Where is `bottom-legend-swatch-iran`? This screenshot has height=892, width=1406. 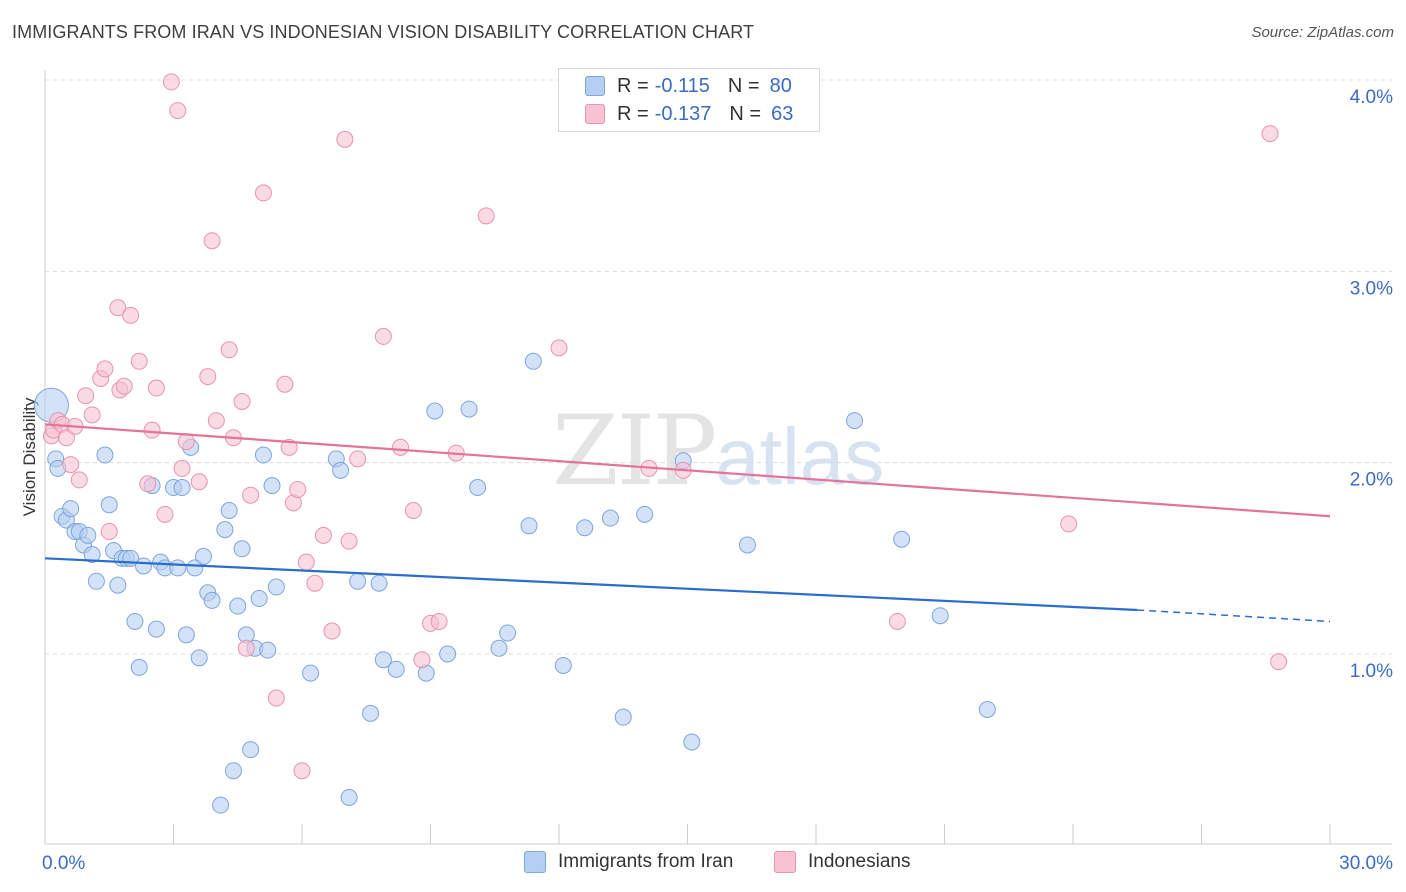 bottom-legend-swatch-iran is located at coordinates (535, 862).